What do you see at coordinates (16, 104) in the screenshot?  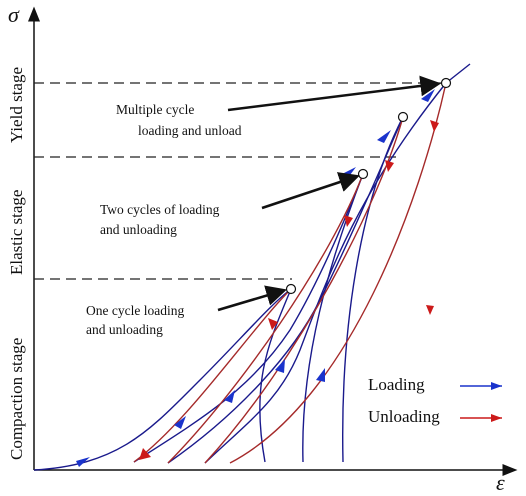 I see `yield-stage-label: Yield stage` at bounding box center [16, 104].